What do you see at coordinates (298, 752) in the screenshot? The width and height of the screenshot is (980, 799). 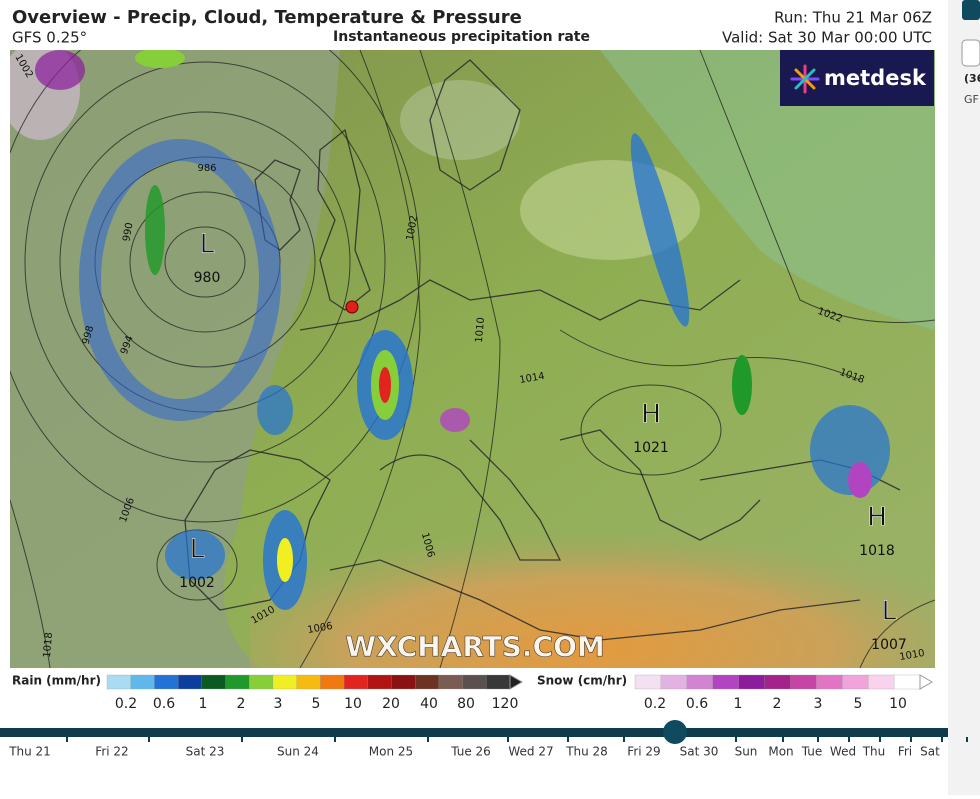 I see `timeline-day: Sun 24` at bounding box center [298, 752].